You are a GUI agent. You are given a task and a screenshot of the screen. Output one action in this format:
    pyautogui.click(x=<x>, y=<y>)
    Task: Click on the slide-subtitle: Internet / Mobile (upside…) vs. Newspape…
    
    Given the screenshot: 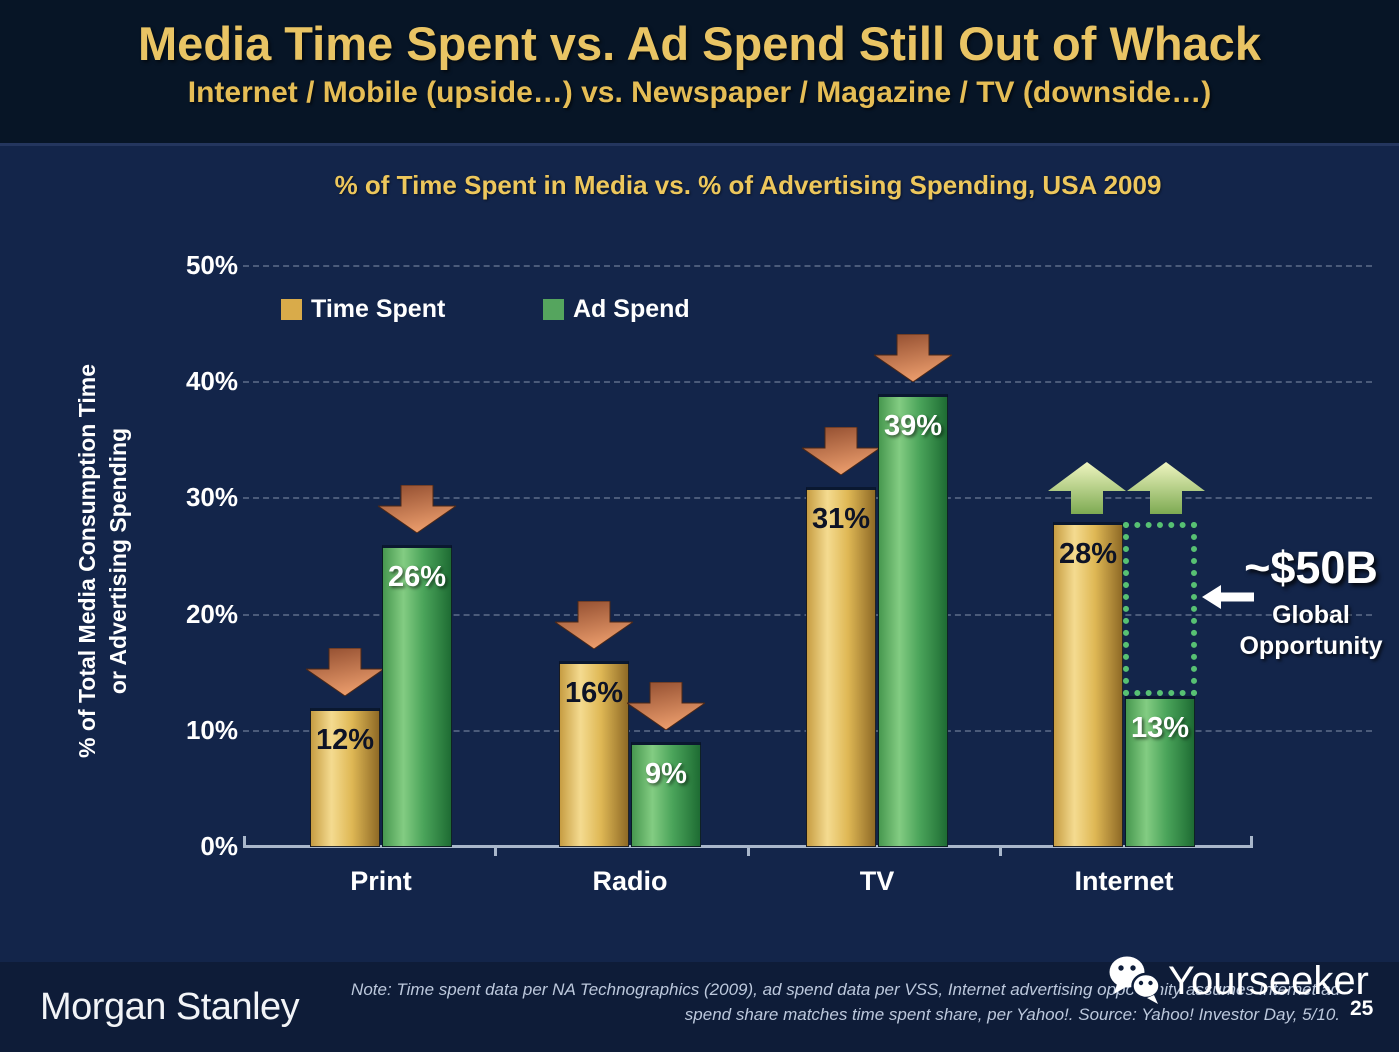 What is the action you would take?
    pyautogui.click(x=699, y=92)
    